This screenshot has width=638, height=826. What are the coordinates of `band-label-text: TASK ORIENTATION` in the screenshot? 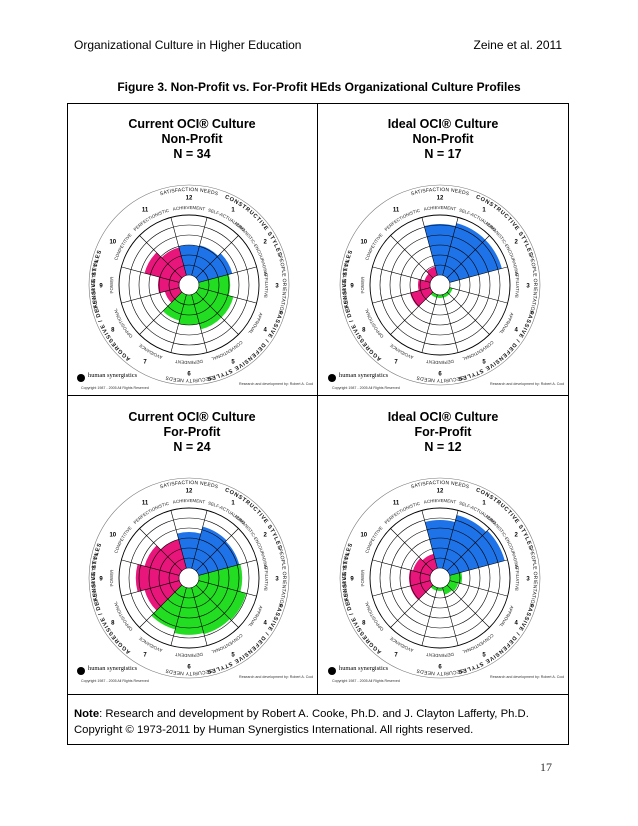 It's located at (346, 578).